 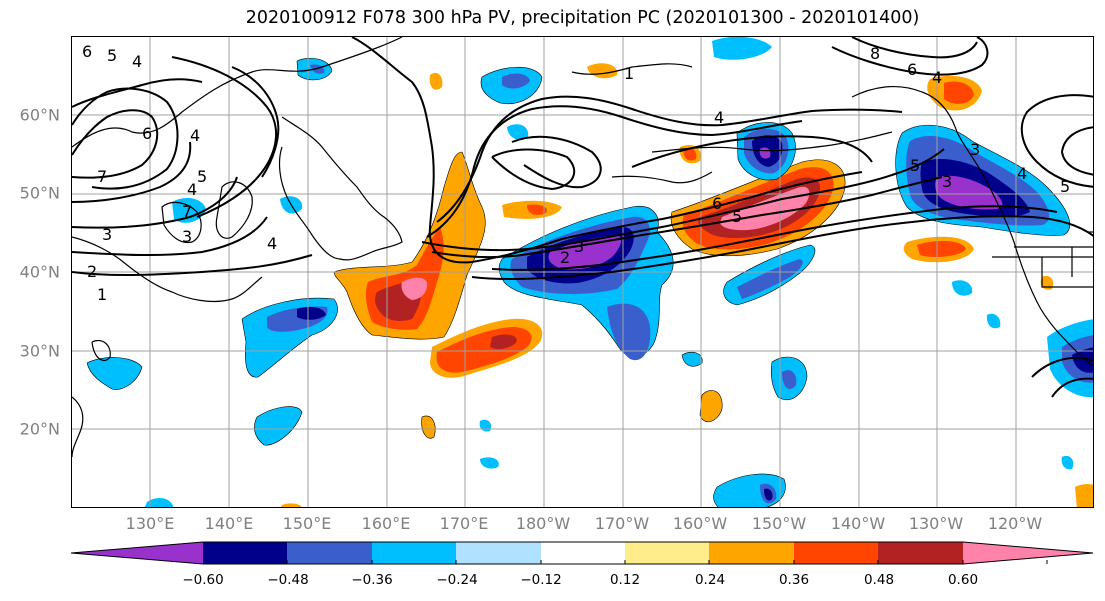 What do you see at coordinates (875, 53) in the screenshot?
I see `contour-label: 8` at bounding box center [875, 53].